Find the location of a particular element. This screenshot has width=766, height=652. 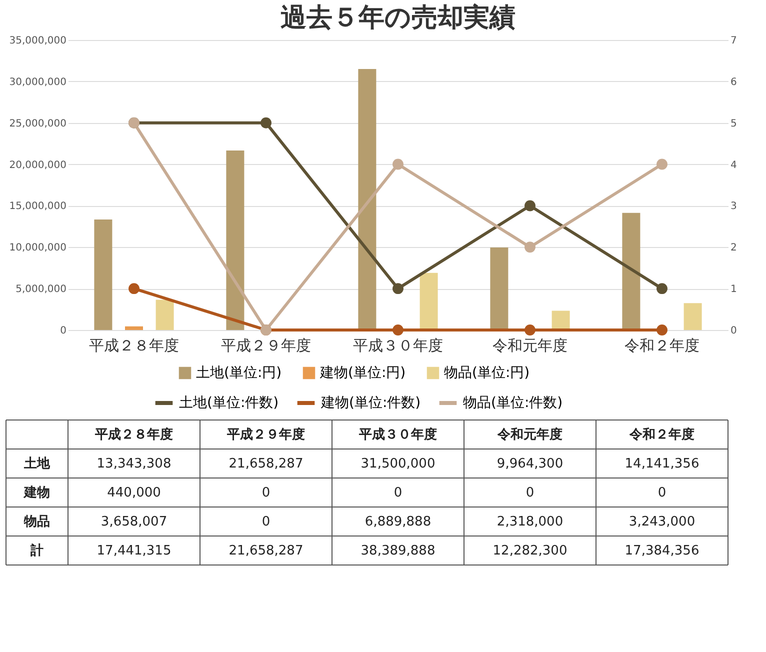

data-label: 13,343,308 is located at coordinates (134, 464).